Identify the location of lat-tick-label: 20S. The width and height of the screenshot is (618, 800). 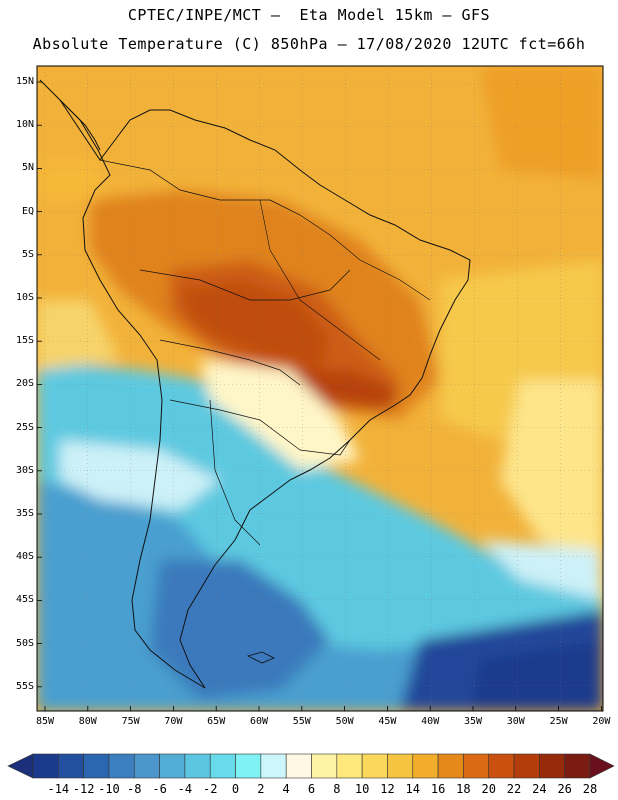
(24, 384).